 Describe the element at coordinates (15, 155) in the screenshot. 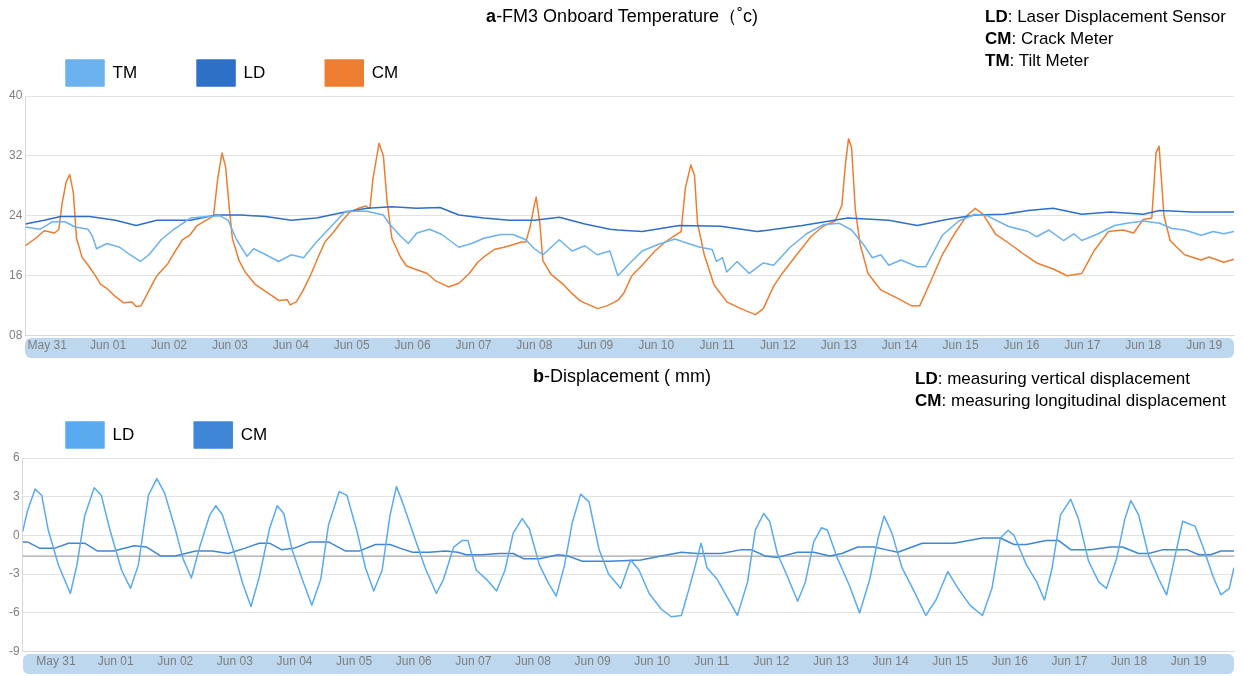

I see `y-tick-label: 32` at that location.